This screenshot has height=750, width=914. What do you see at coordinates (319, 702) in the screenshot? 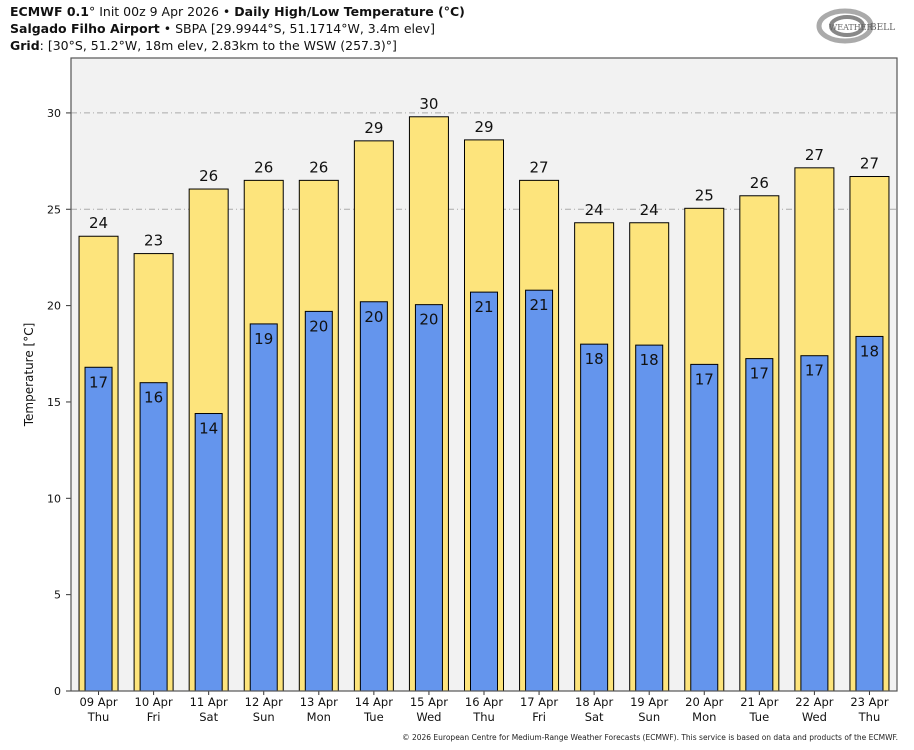
I see `x-tick-date: 13 Apr` at bounding box center [319, 702].